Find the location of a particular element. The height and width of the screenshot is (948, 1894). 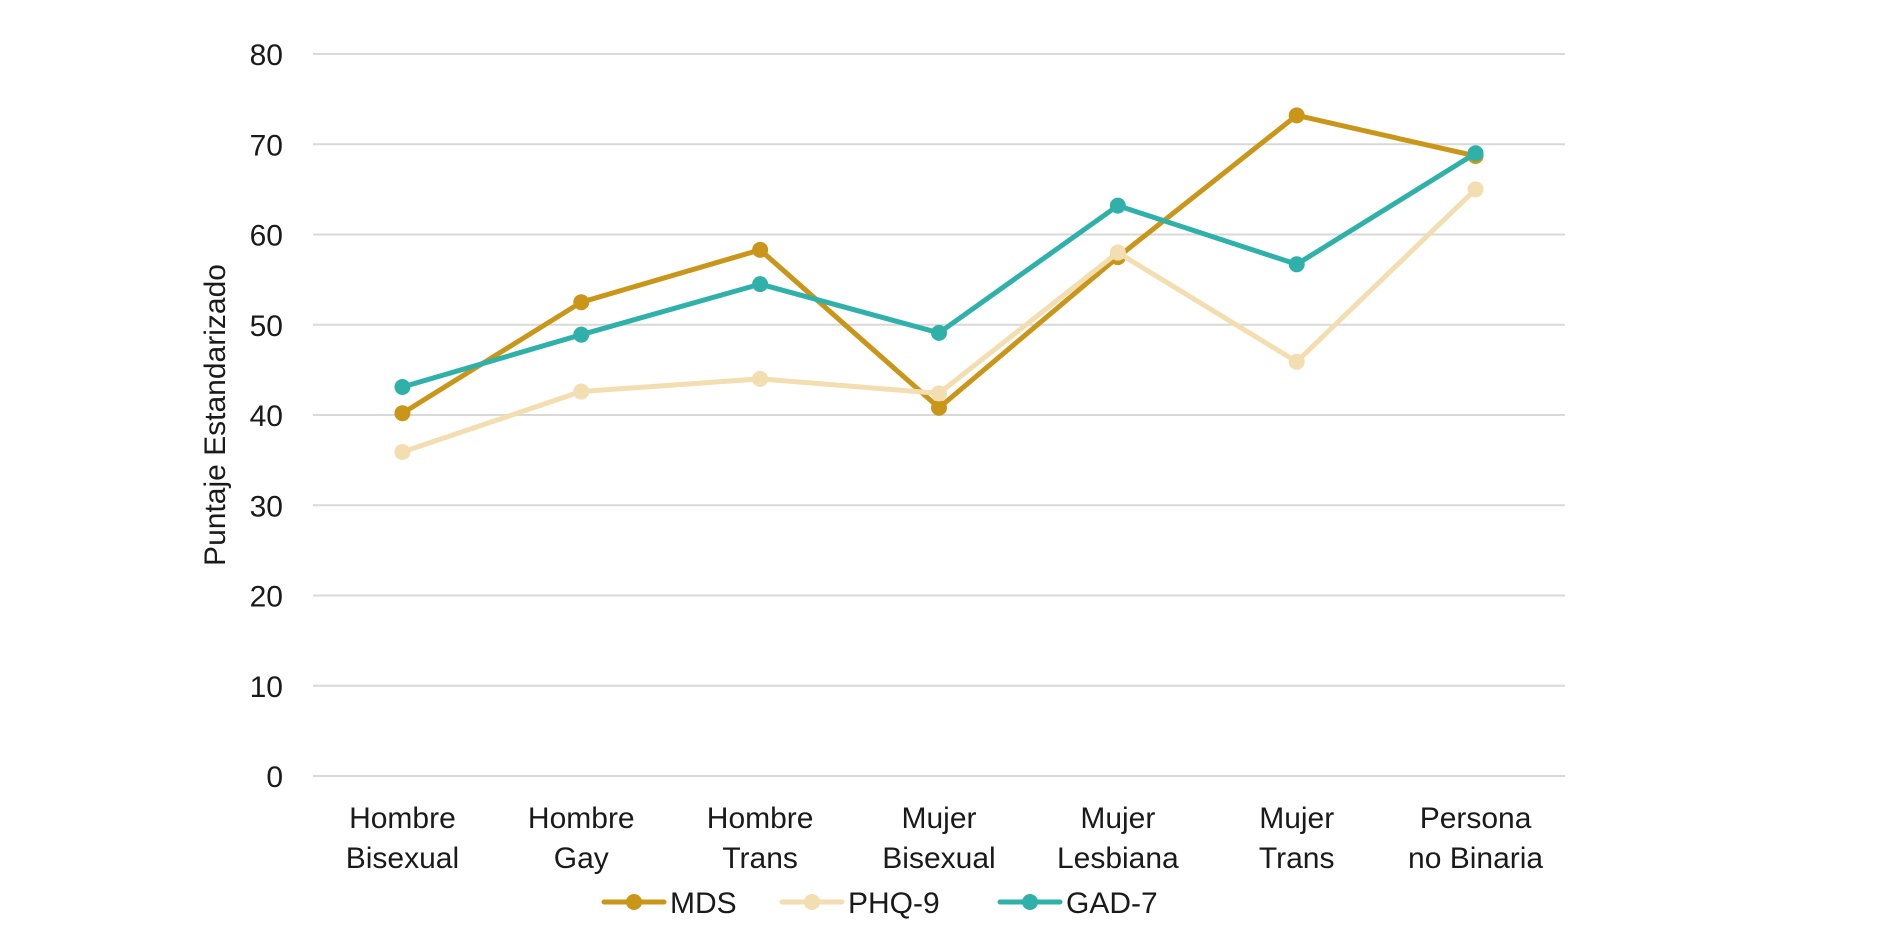

legend-label: PHQ-9 is located at coordinates (894, 903).